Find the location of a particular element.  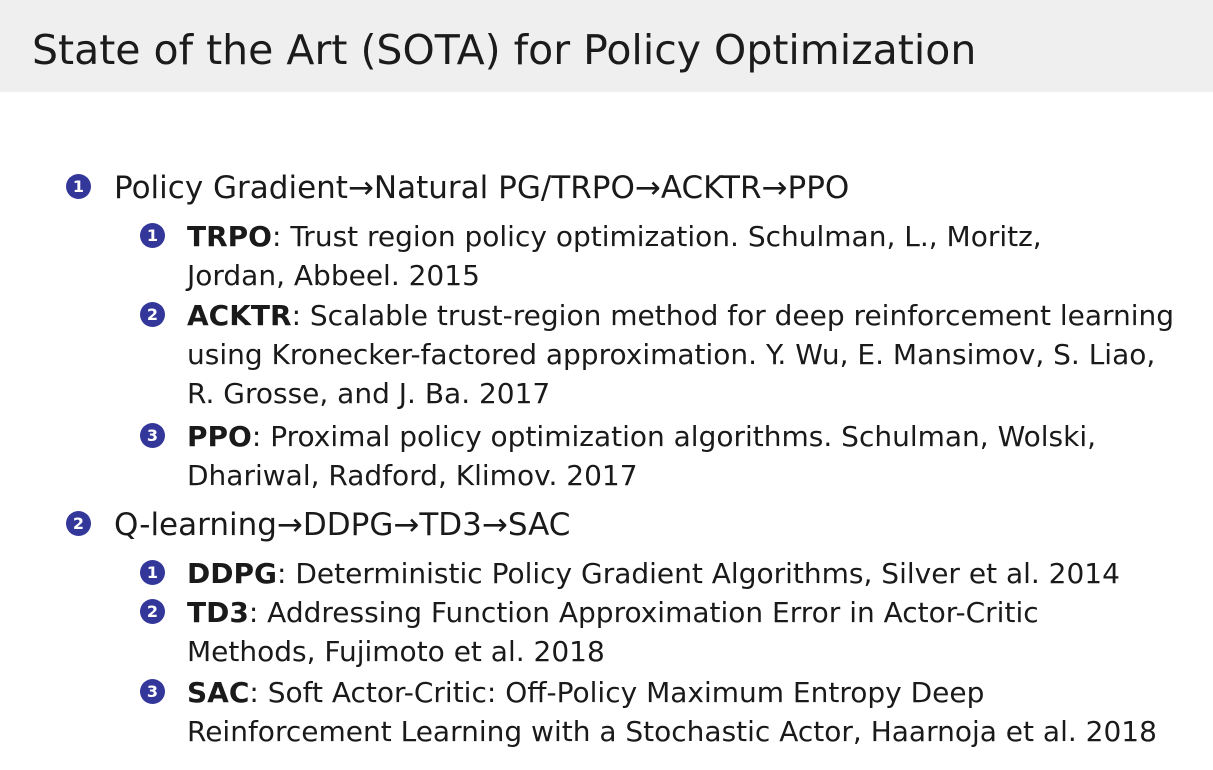

citation-line: R. Grosse, and J. Ba. 2017 is located at coordinates (369, 393).